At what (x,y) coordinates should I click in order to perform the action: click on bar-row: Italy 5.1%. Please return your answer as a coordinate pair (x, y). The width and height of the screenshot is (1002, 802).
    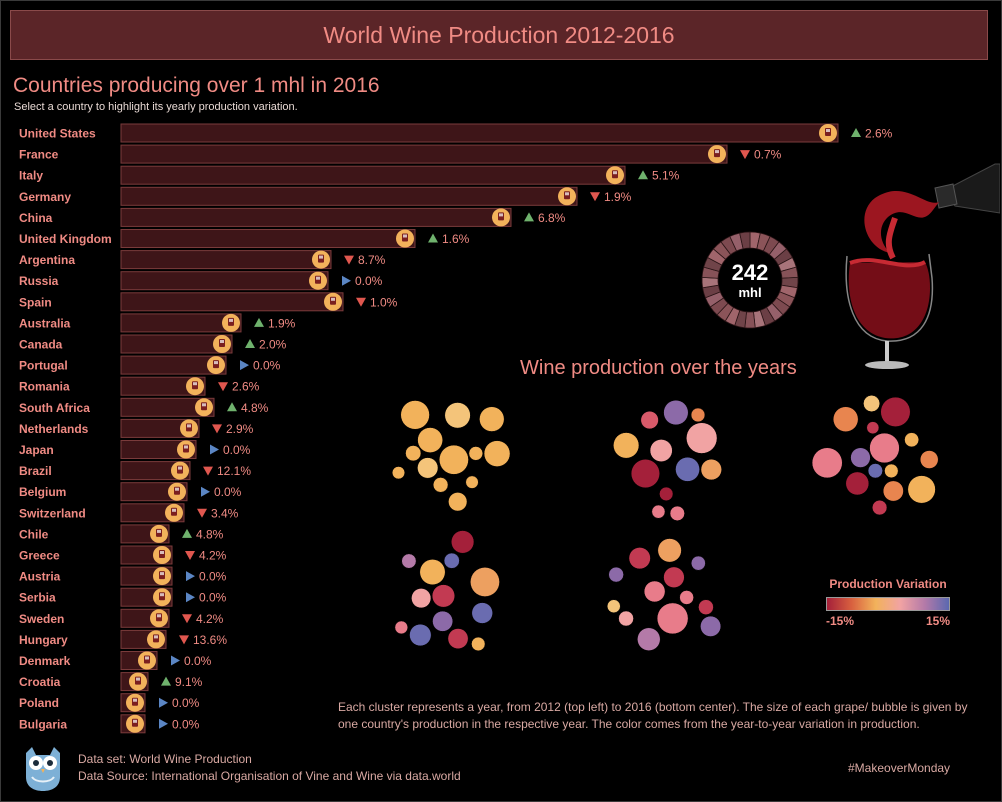
    Looking at the image, I should click on (349, 175).